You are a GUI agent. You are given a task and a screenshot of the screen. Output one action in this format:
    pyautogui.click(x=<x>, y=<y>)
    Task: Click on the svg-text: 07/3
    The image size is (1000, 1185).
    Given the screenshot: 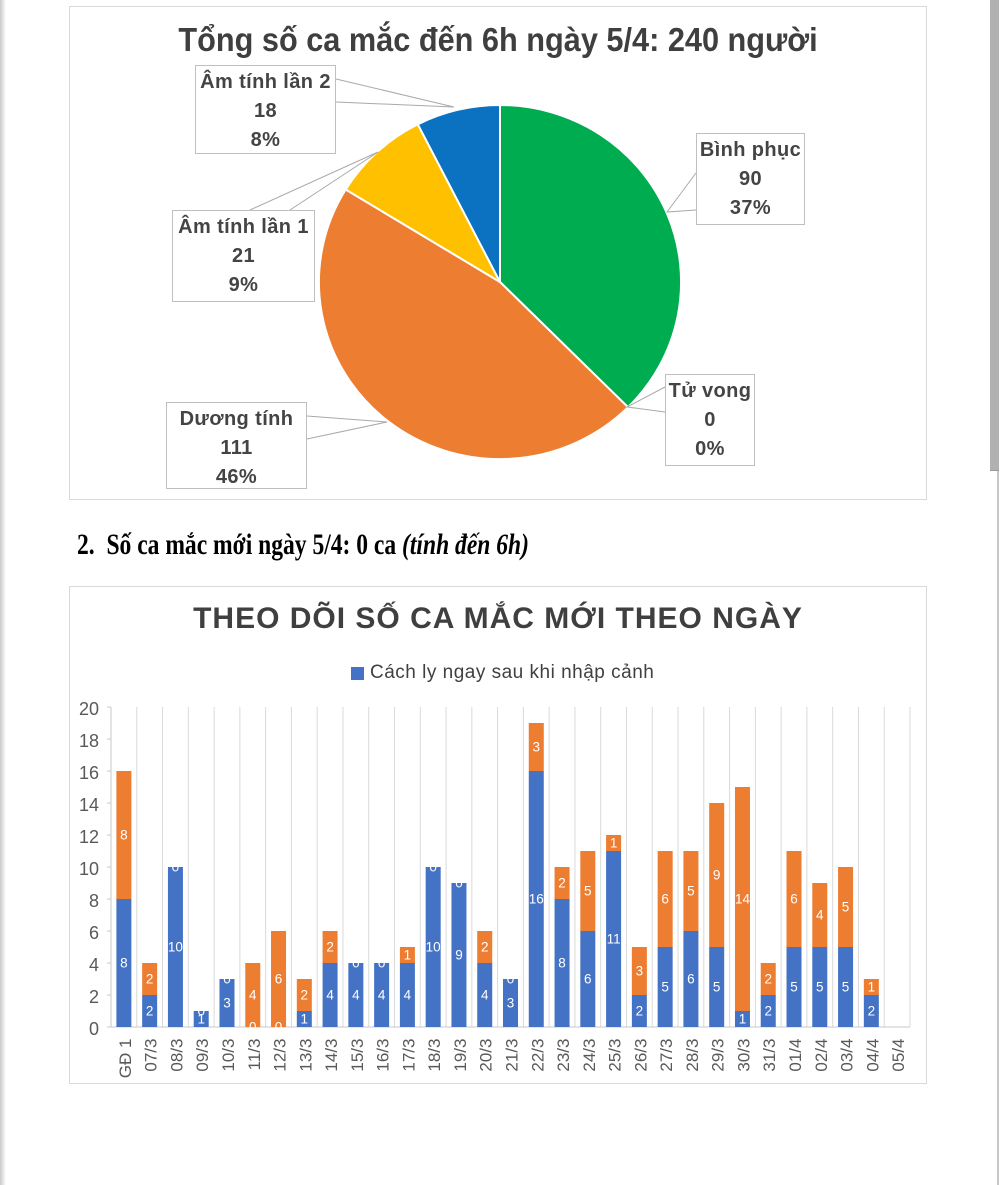 What is the action you would take?
    pyautogui.click(x=151, y=1055)
    